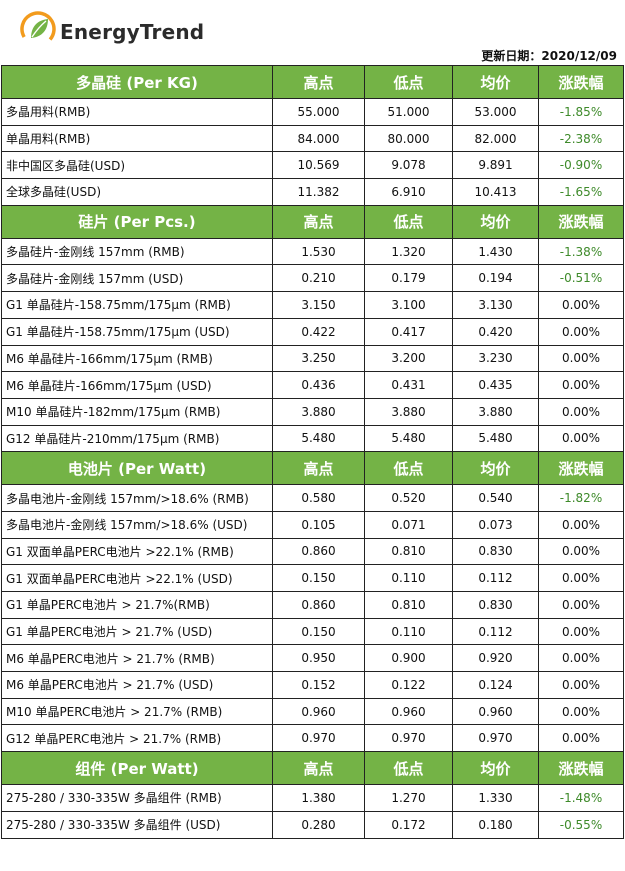  I want to click on avg-price: 0.830, so click(495, 605).